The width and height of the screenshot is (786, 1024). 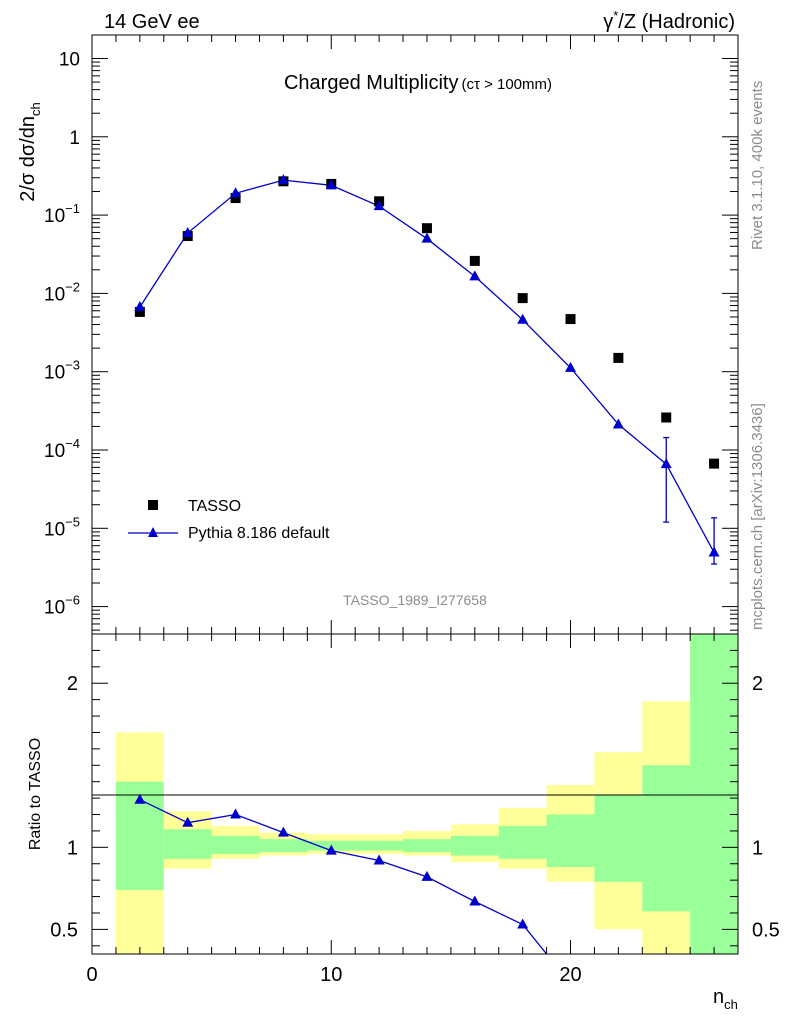 I want to click on main-ytick-label: 10⁻², so click(x=62, y=292).